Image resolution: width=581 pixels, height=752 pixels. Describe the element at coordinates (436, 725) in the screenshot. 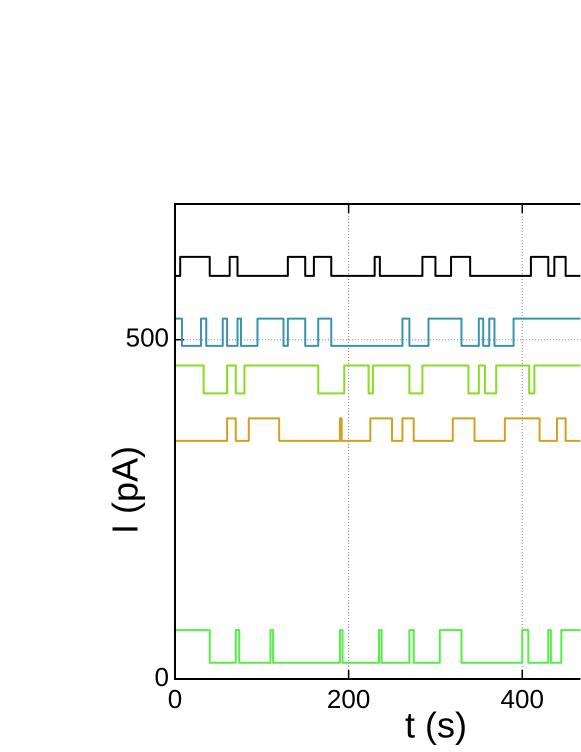

I see `x-axis-label: t (s)` at that location.